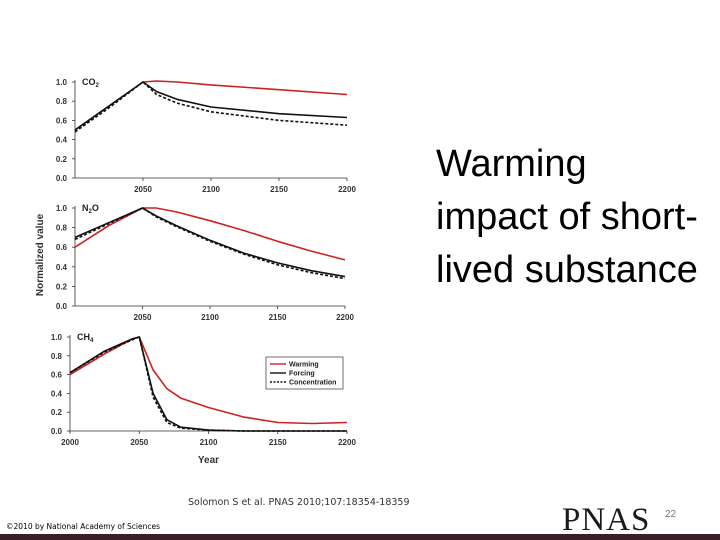  I want to click on x-tick-label: 2000, so click(70, 442).